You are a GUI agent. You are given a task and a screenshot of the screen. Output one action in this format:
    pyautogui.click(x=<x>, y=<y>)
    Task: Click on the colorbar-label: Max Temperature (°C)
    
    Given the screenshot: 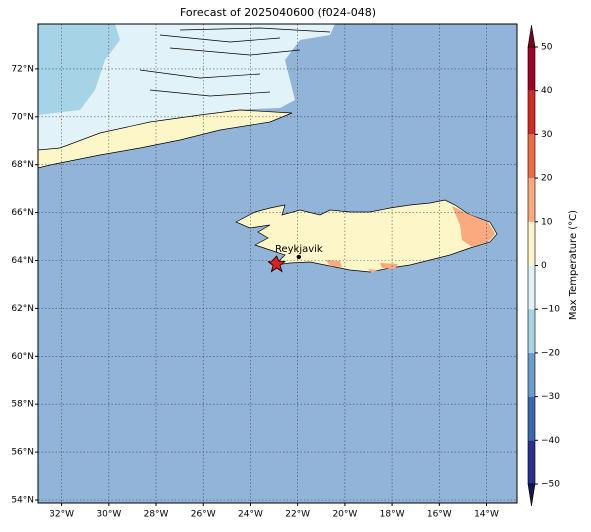 What is the action you would take?
    pyautogui.click(x=573, y=265)
    